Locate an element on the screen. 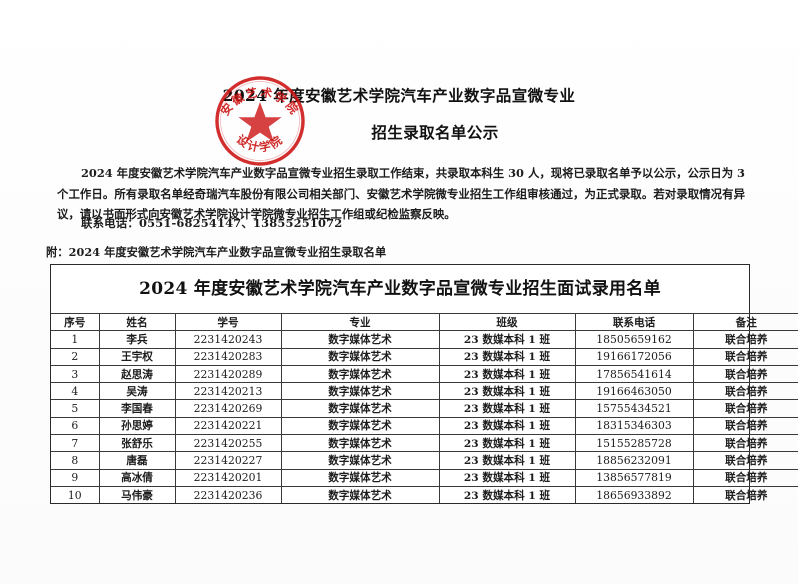  cell-phone: 15755434521 is located at coordinates (634, 408).